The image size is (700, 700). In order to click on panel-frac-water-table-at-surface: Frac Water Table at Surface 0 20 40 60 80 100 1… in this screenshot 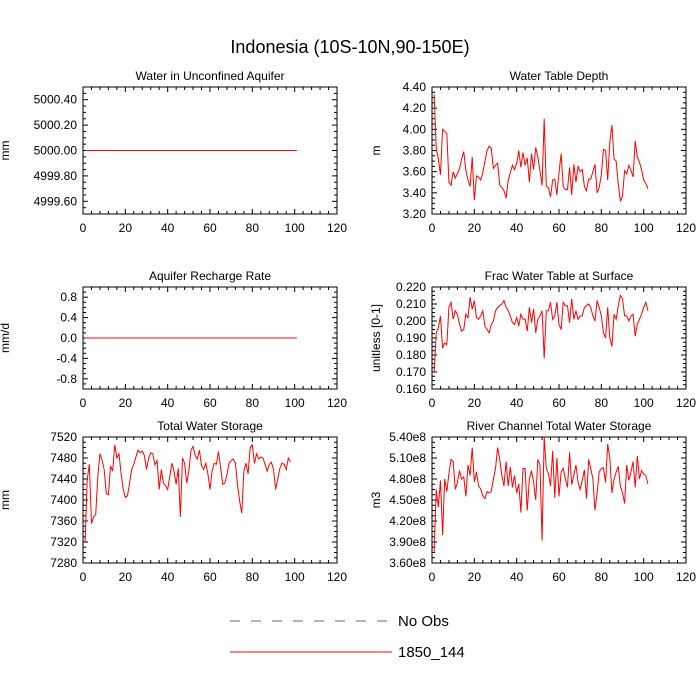, I will do `click(532, 339)`.